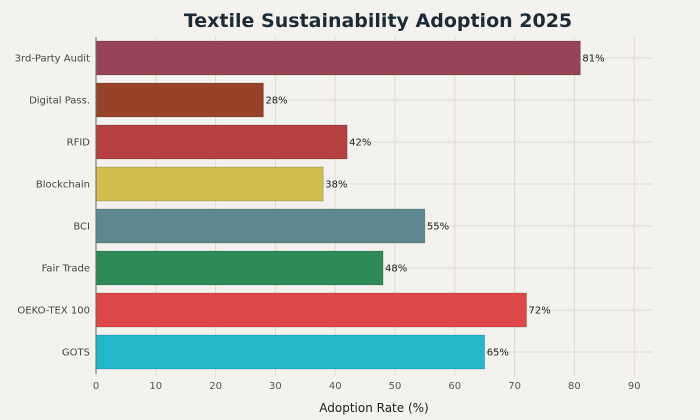 The width and height of the screenshot is (700, 420). I want to click on x-tick-label: 20, so click(215, 386).